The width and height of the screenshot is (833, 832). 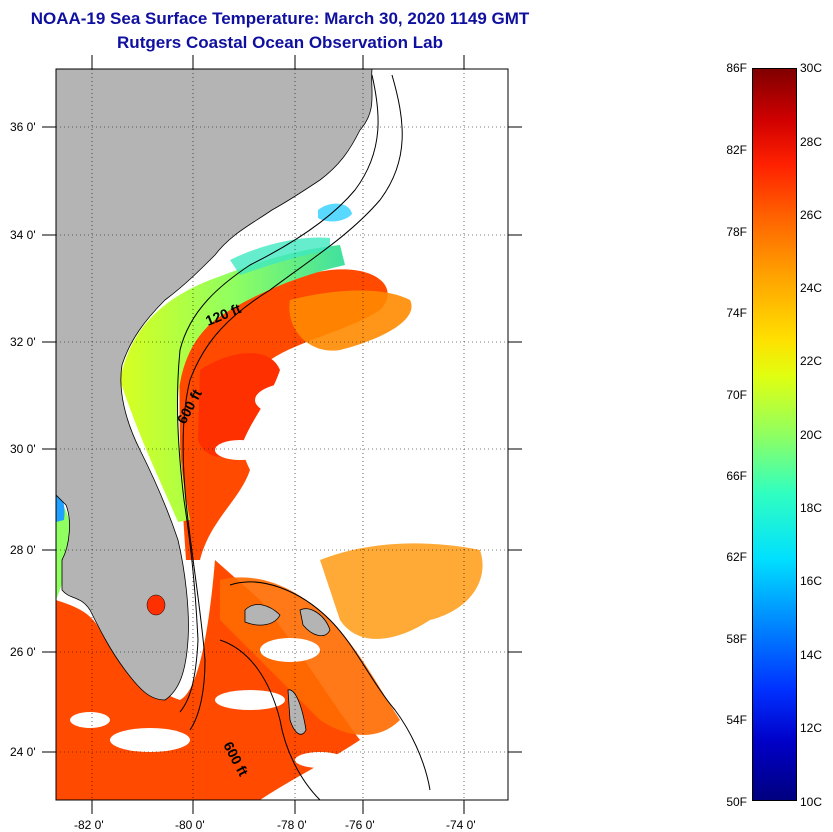 What do you see at coordinates (23, 449) in the screenshot?
I see `lat-label: 30 0'` at bounding box center [23, 449].